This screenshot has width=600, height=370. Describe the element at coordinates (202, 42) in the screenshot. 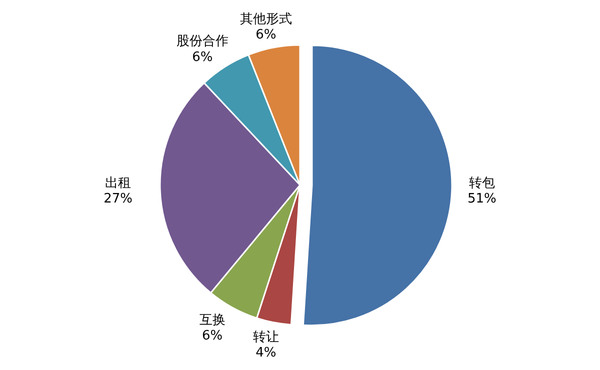

I see `slice-label: 股份合作` at that location.